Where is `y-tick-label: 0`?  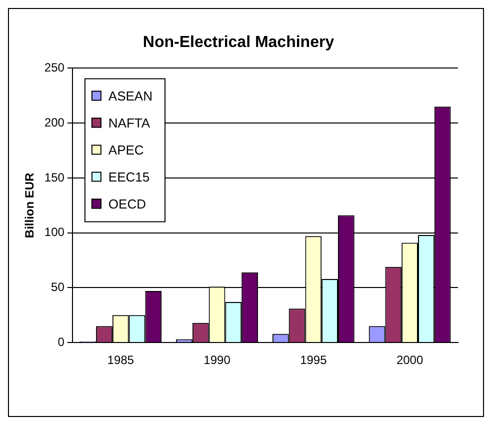
y-tick-label: 0 is located at coordinates (61, 341).